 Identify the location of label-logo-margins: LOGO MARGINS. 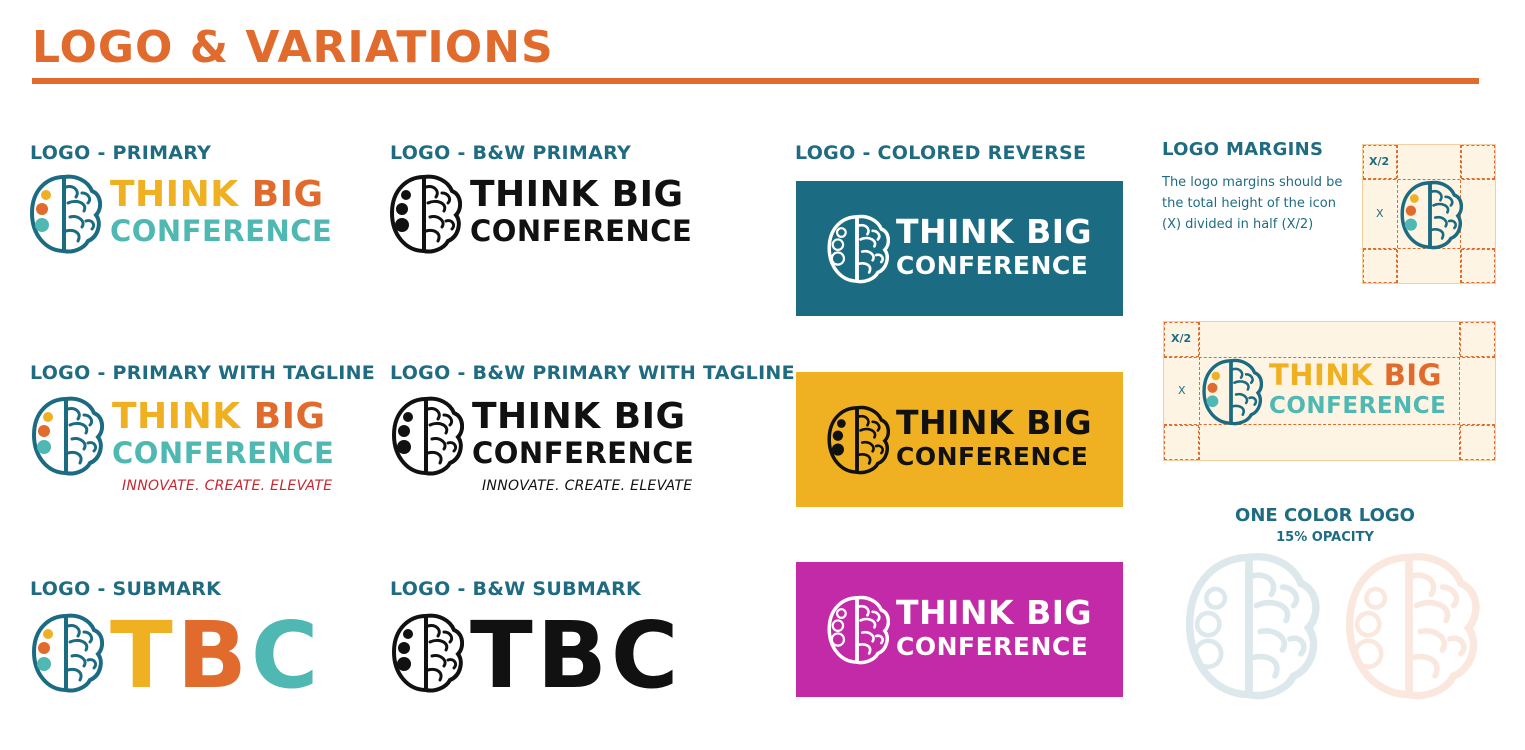
(1243, 149).